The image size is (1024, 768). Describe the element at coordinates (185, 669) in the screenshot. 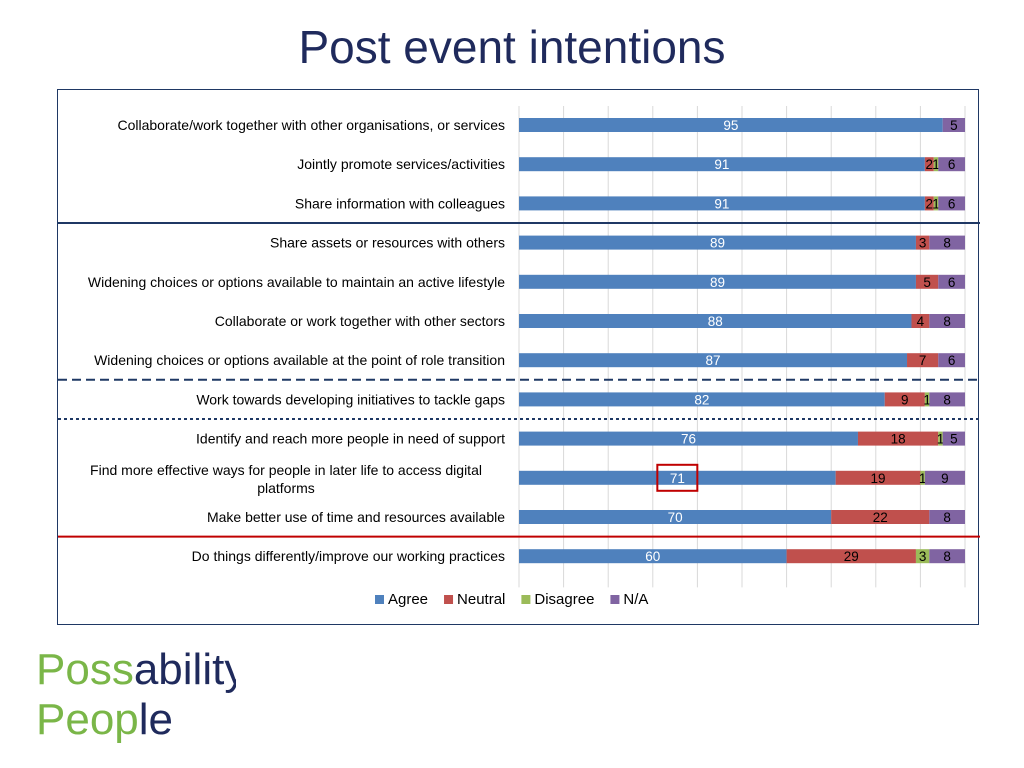

I see `logo-line-1-suffix: ability` at that location.